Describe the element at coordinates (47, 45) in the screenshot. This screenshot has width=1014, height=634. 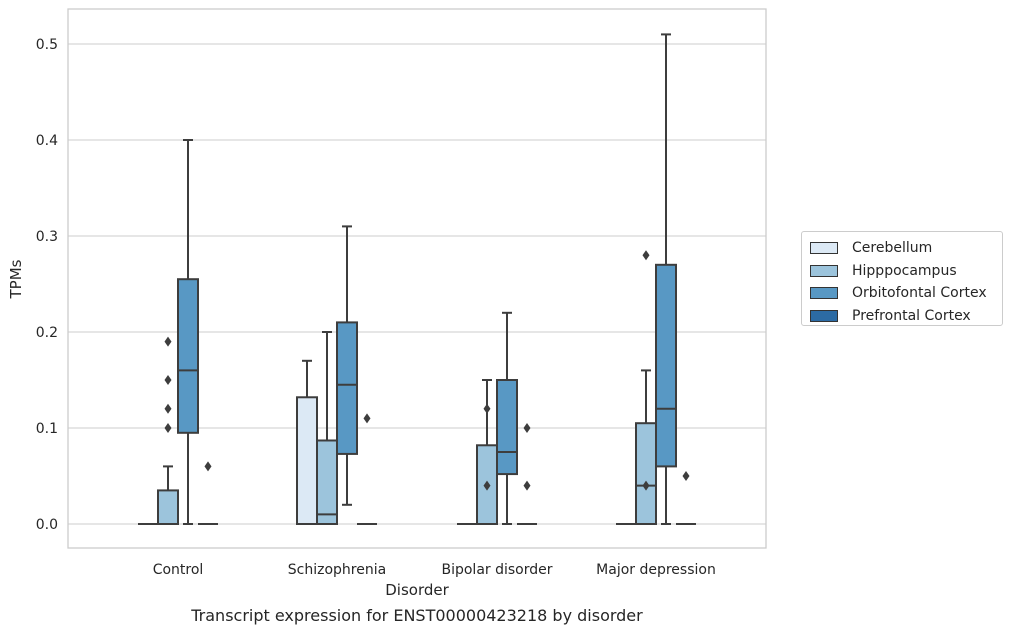
I see `y-tick-label: 0.5` at that location.